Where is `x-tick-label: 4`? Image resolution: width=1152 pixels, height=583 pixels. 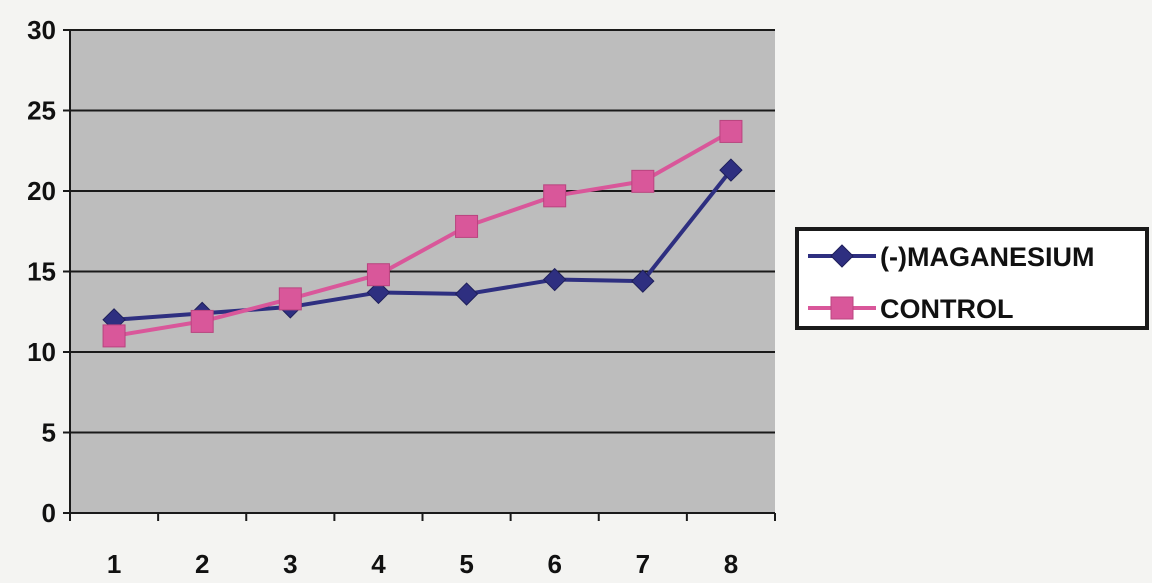 x-tick-label: 4 is located at coordinates (378, 563).